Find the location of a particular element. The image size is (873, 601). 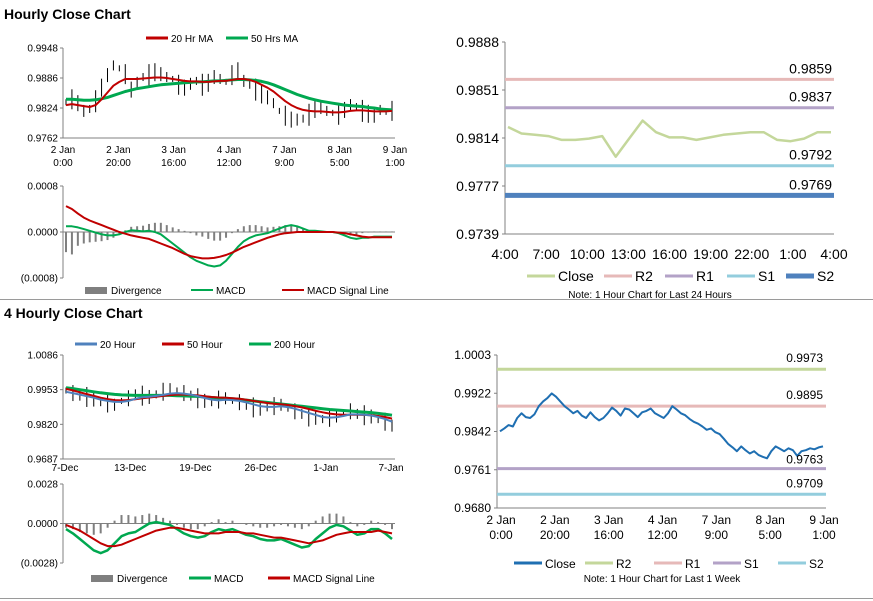

four-hourly-legend-20hr-label: 20 Hour is located at coordinates (118, 345).